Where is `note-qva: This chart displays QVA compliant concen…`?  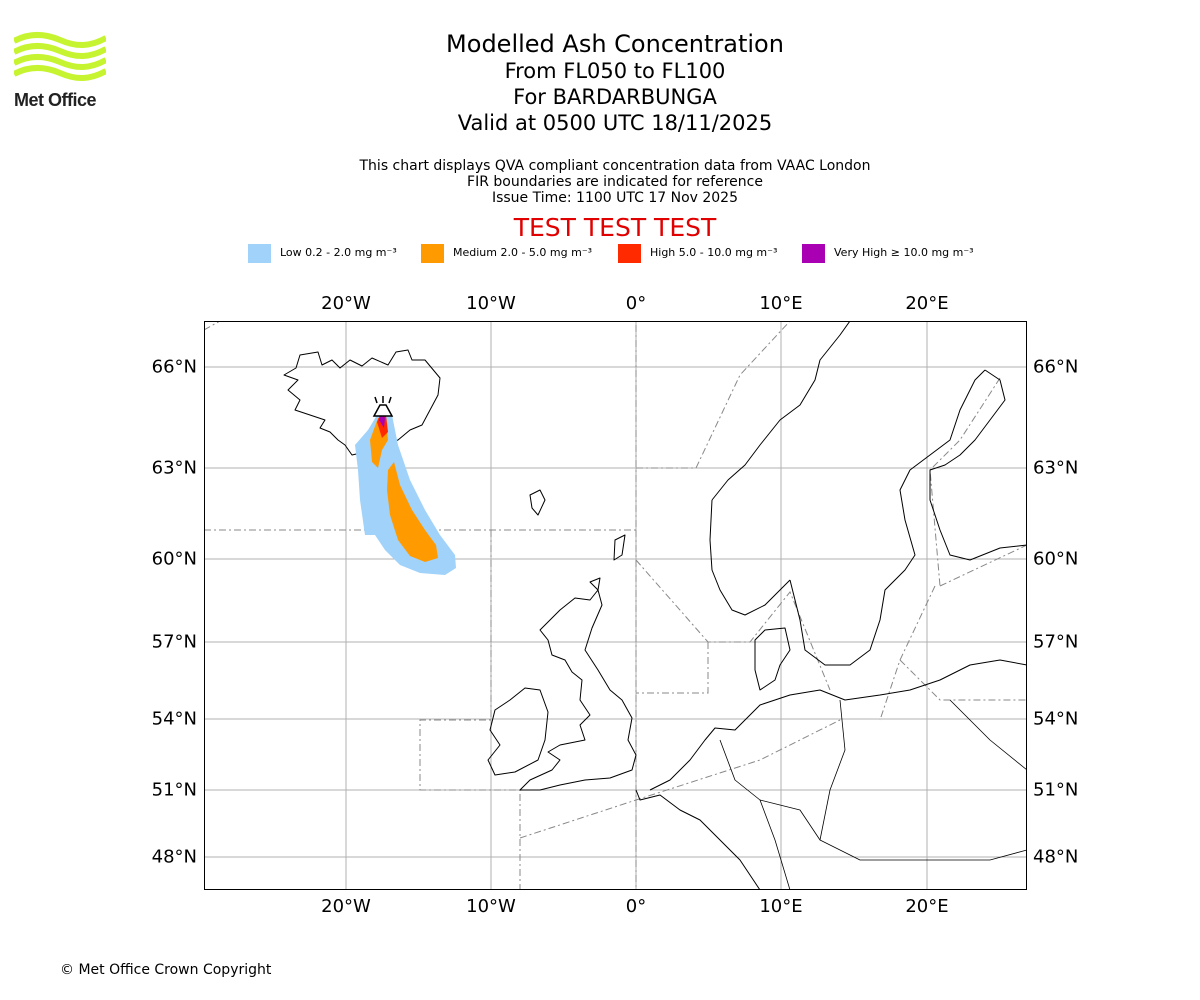
note-qva: This chart displays QVA compliant concen… is located at coordinates (615, 166).